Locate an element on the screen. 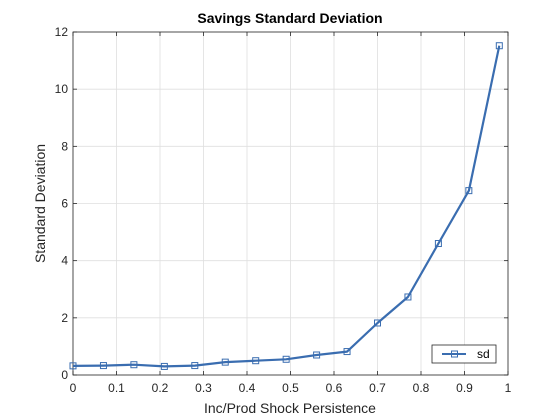 This screenshot has width=560, height=420. x-tick-label: 0 is located at coordinates (73, 388).